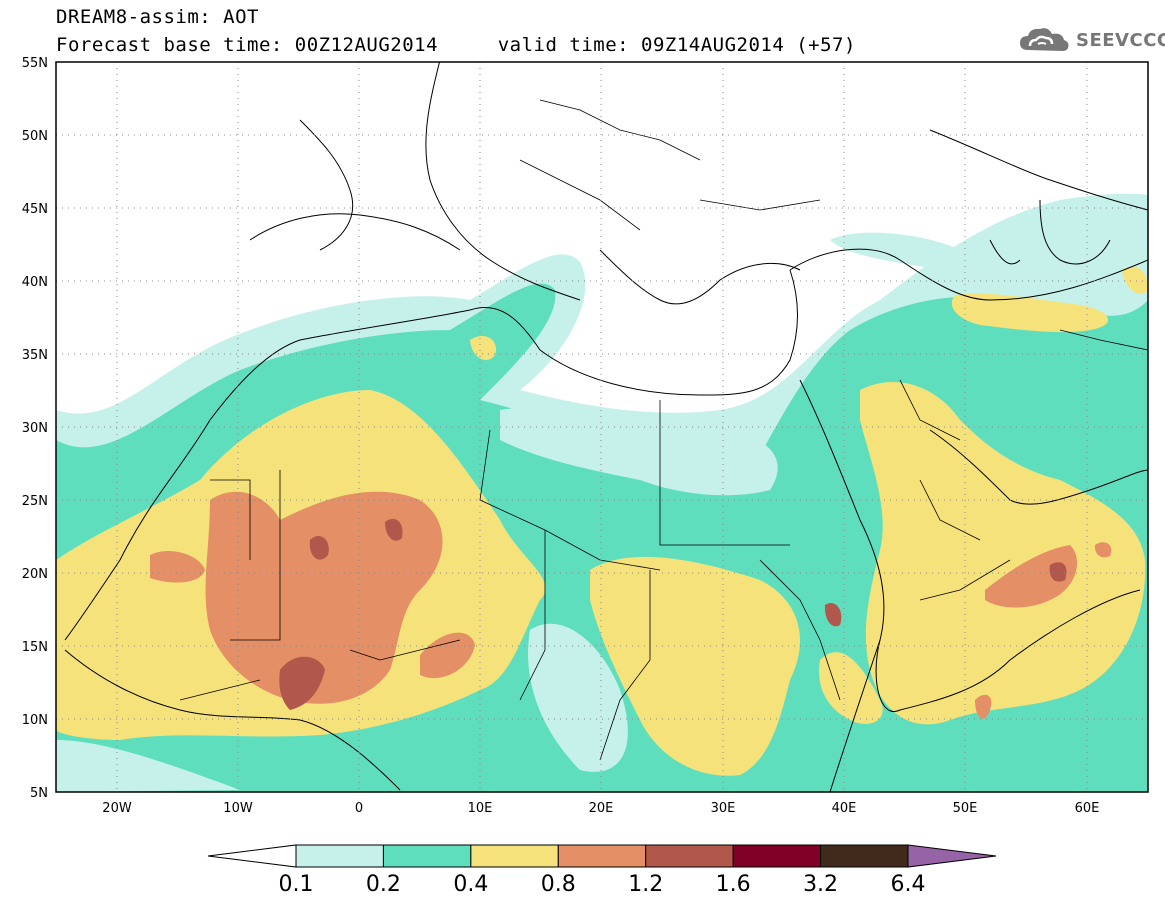 The width and height of the screenshot is (1165, 905). I want to click on lat-label: 30N, so click(35, 428).